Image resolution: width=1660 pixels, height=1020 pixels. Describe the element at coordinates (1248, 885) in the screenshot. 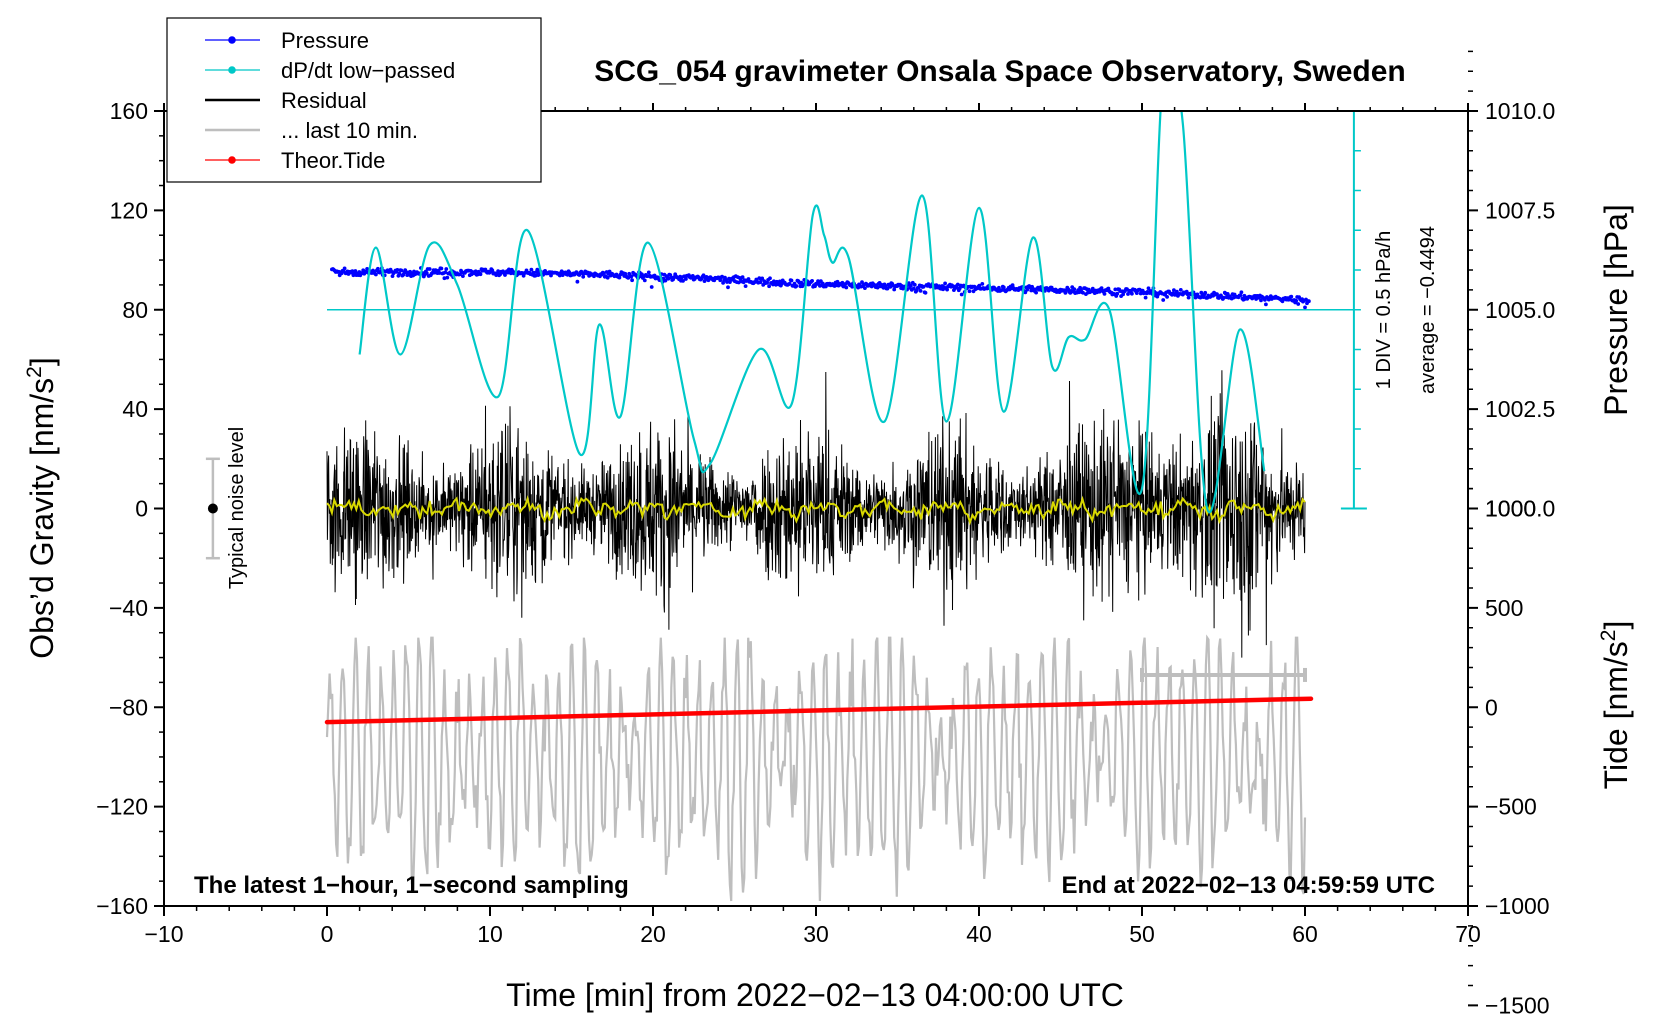

I see `annotation-bottom-right: End at 2022−02−13 04:59:59 UTC` at that location.